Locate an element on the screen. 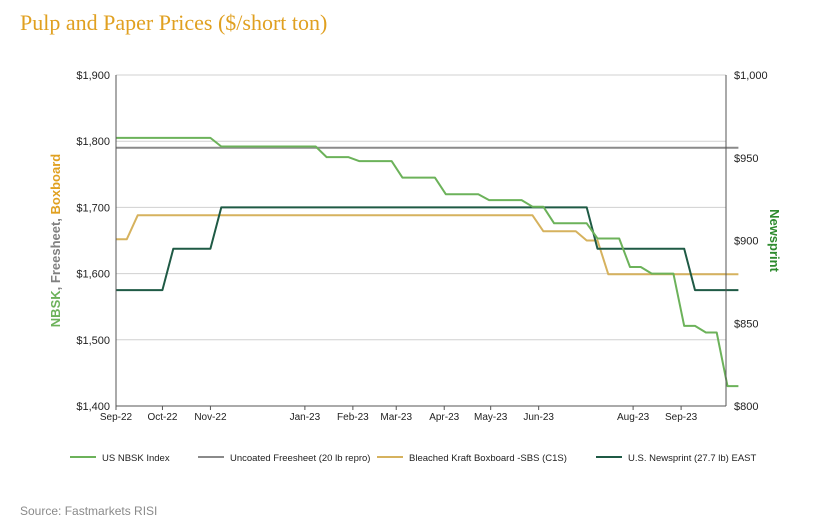  left-tick-label: $1,700 is located at coordinates (93, 208).